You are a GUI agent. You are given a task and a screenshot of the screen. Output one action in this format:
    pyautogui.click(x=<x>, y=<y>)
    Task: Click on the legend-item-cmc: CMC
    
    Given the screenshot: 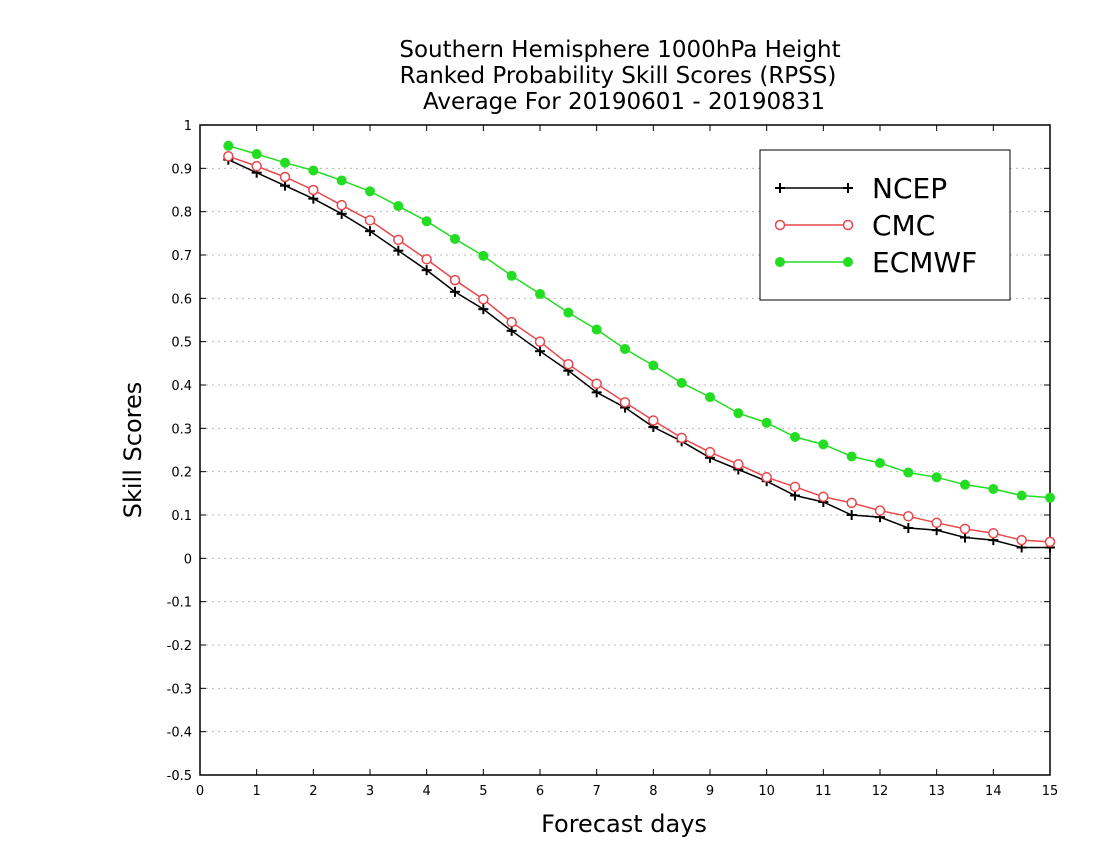 What is the action you would take?
    pyautogui.click(x=854, y=225)
    